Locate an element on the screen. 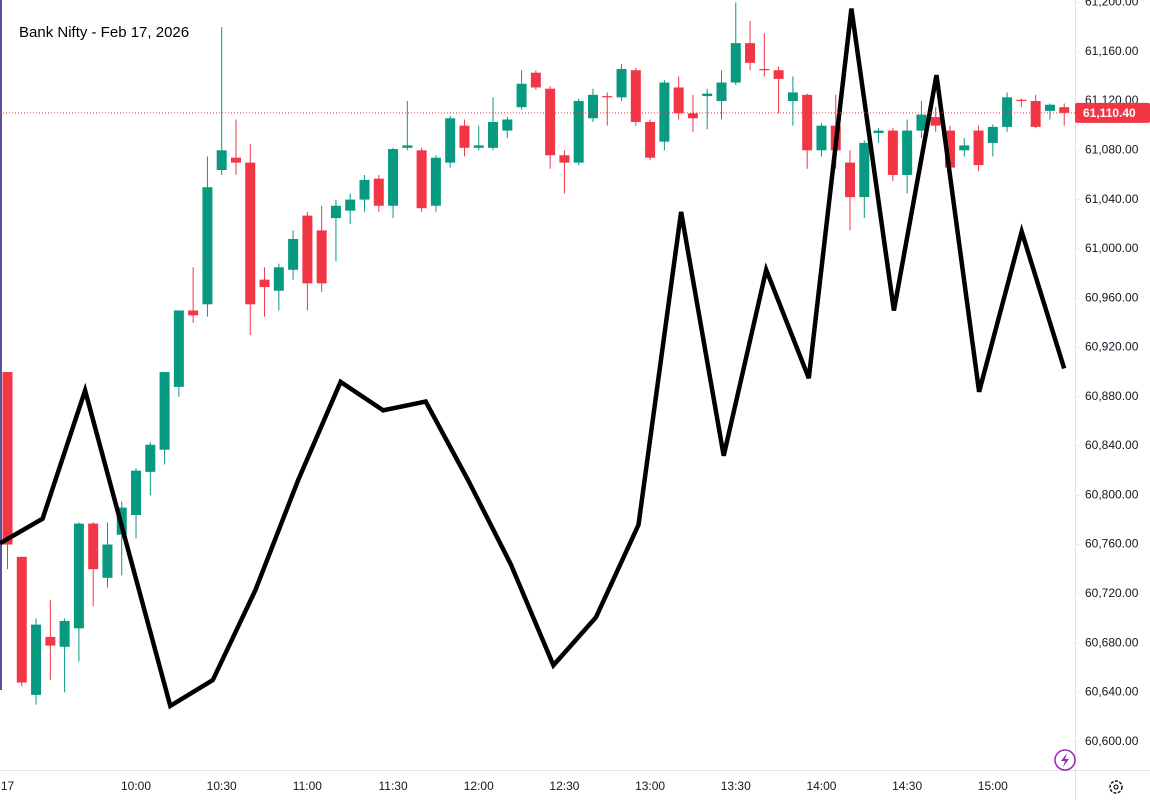 The width and height of the screenshot is (1150, 800). x-tick-label: 13:30 is located at coordinates (736, 786).